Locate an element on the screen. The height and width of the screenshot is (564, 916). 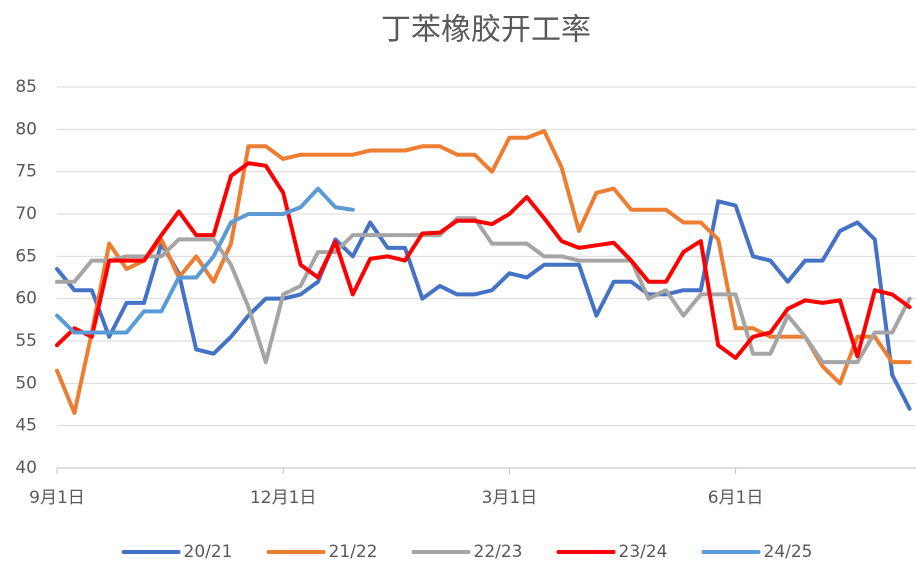
y-tick-label: 40 is located at coordinates (26, 468).